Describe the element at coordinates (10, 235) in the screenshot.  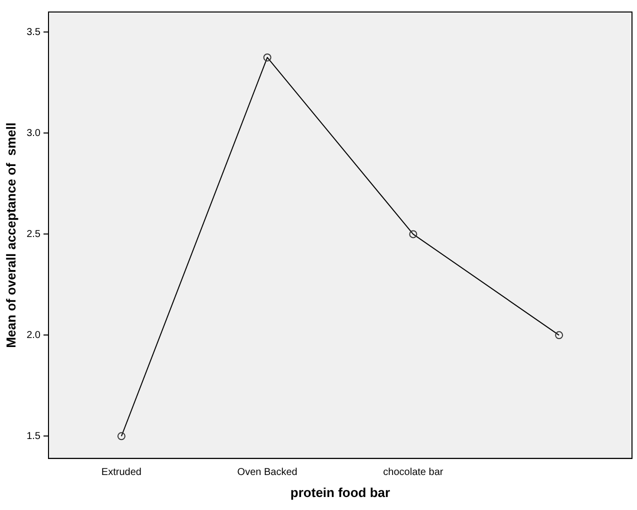
I see `y-axis-title: Mean of overall acceptance of smell` at that location.